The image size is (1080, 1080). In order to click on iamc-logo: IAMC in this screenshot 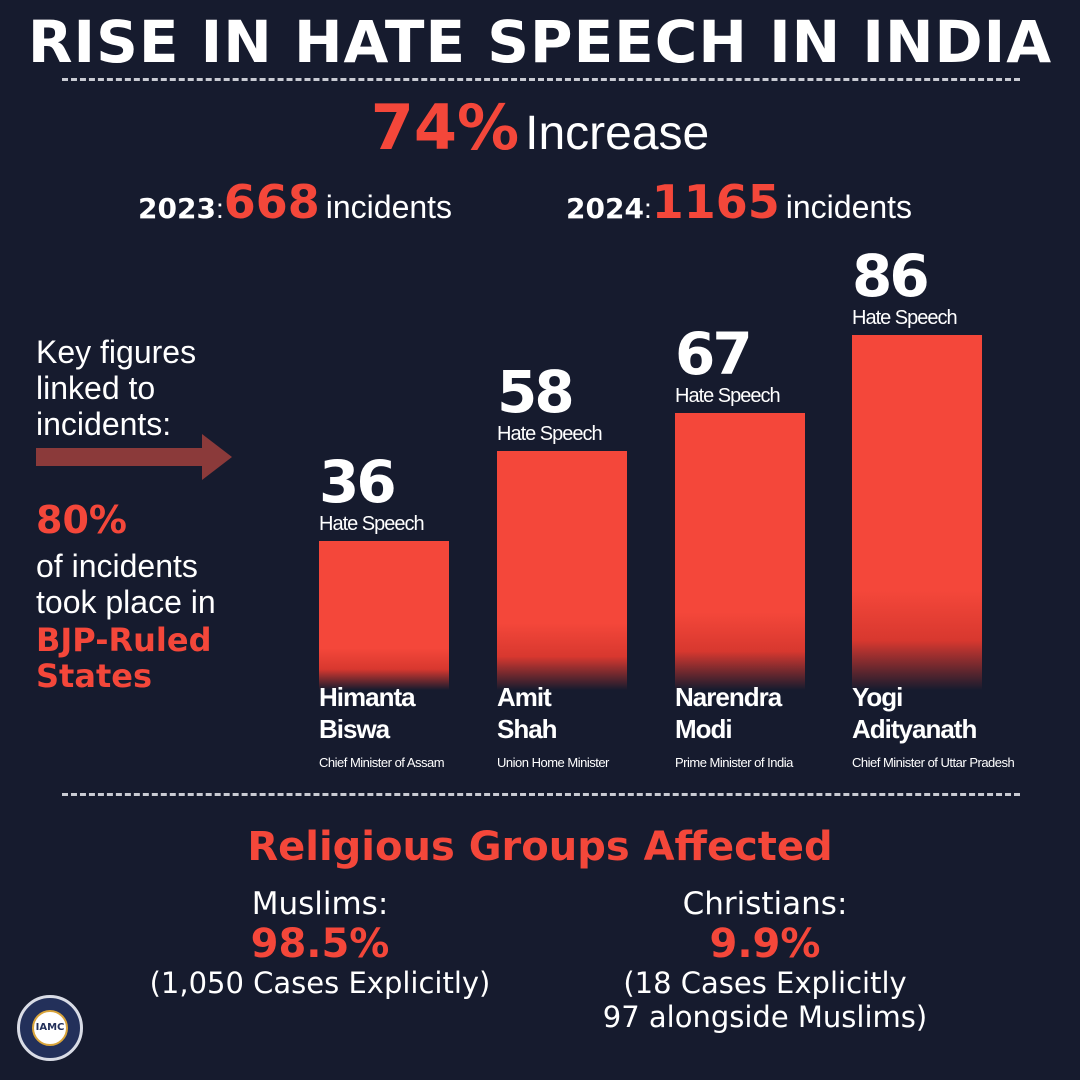, I will do `click(50, 1028)`.